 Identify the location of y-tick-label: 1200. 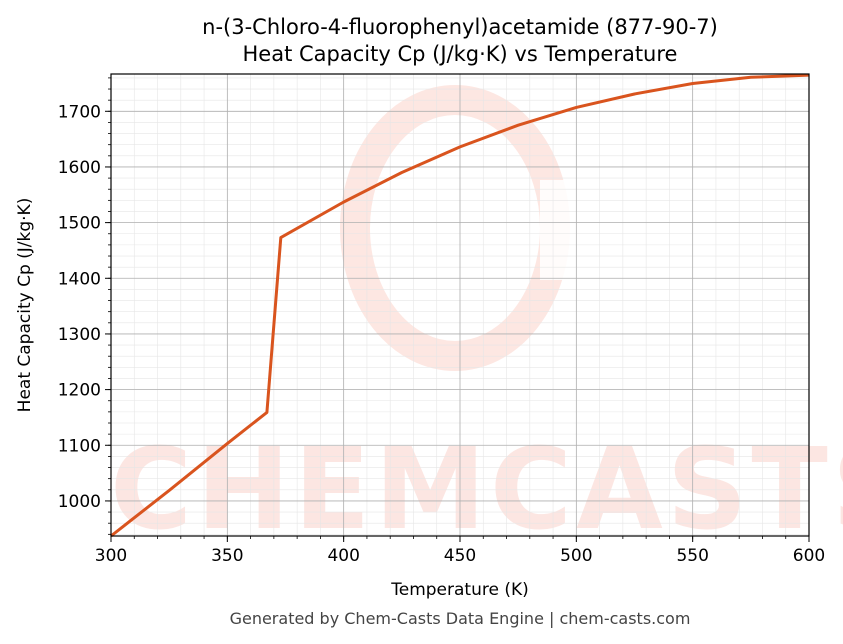
(79, 391).